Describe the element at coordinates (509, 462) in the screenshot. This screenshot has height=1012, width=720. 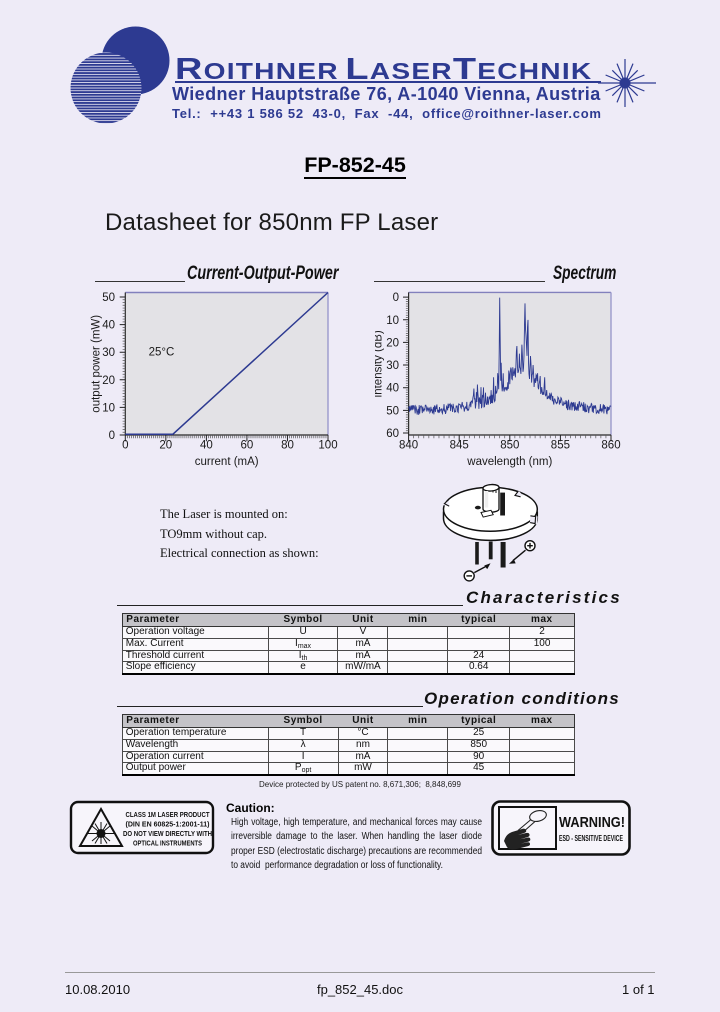
I see `svg-text: wavelength (nm)` at that location.